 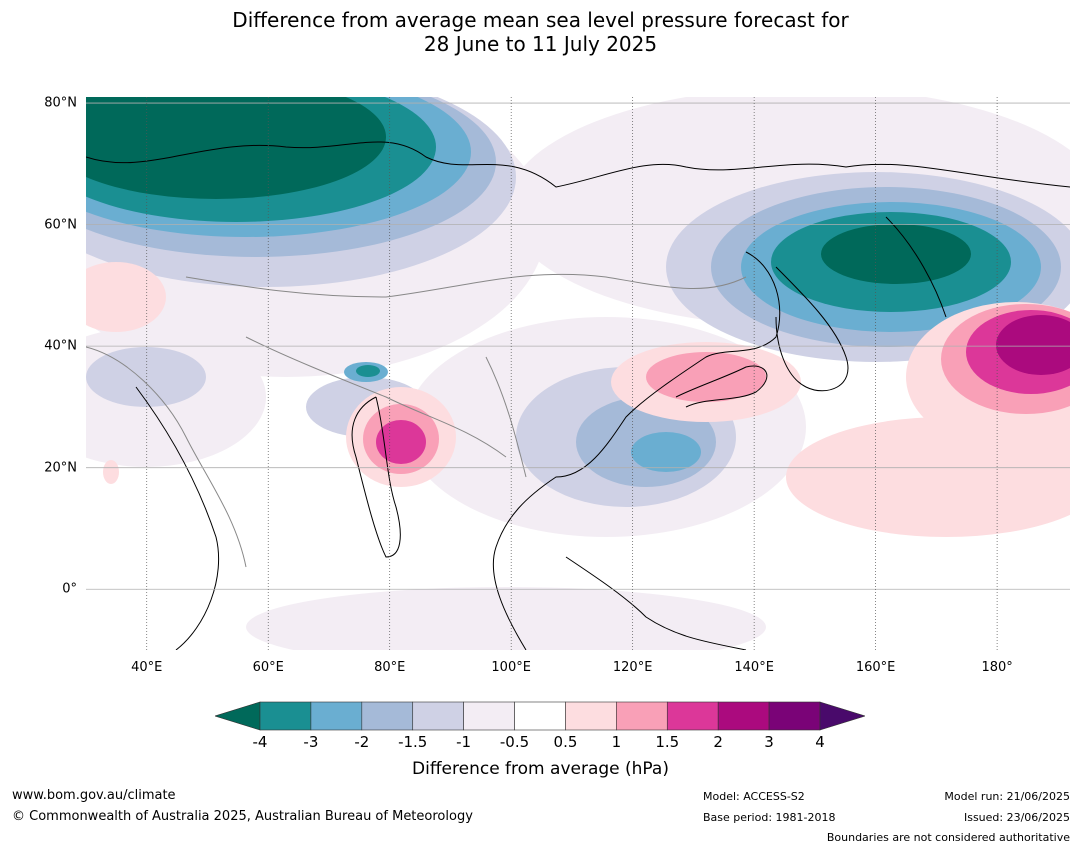 What do you see at coordinates (769, 817) in the screenshot?
I see `footer-base-period: Base period: 1981-2018` at bounding box center [769, 817].